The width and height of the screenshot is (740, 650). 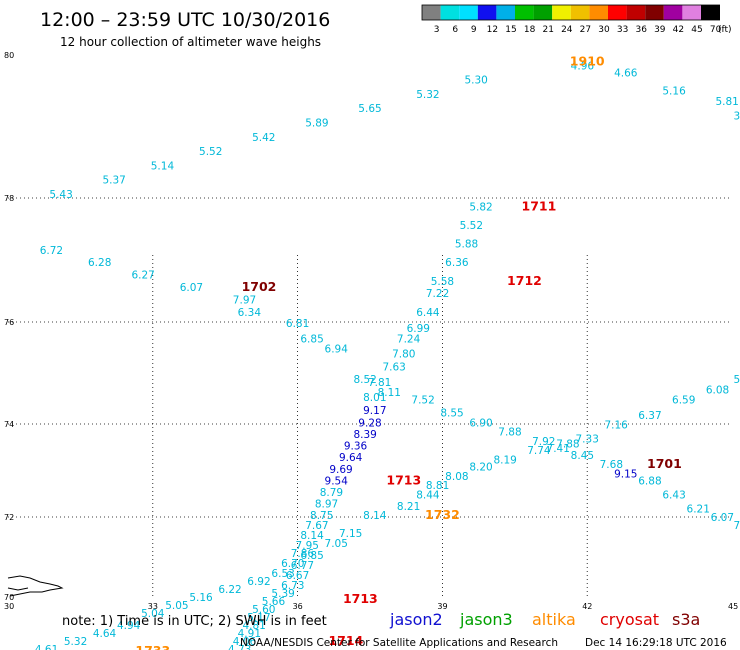 What do you see at coordinates (250, 313) in the screenshot?
I see `swh-value: 6.34` at bounding box center [250, 313].